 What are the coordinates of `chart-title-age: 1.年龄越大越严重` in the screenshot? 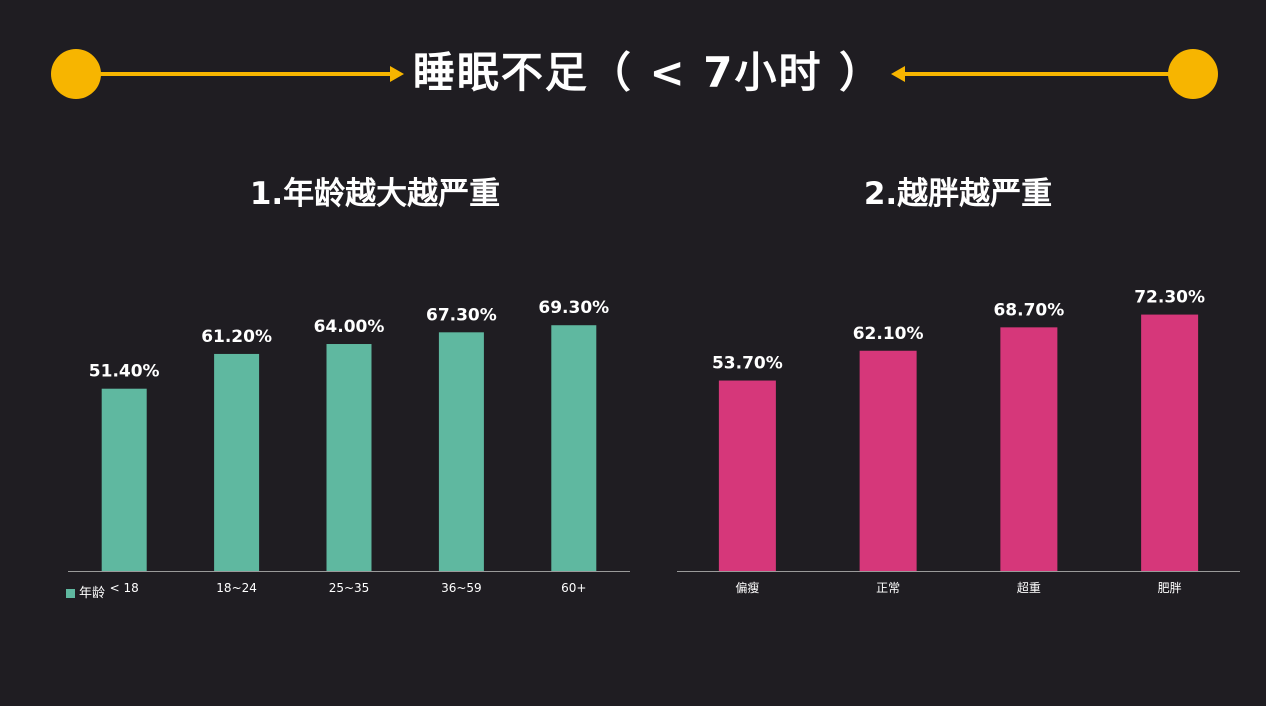 It's located at (375, 194).